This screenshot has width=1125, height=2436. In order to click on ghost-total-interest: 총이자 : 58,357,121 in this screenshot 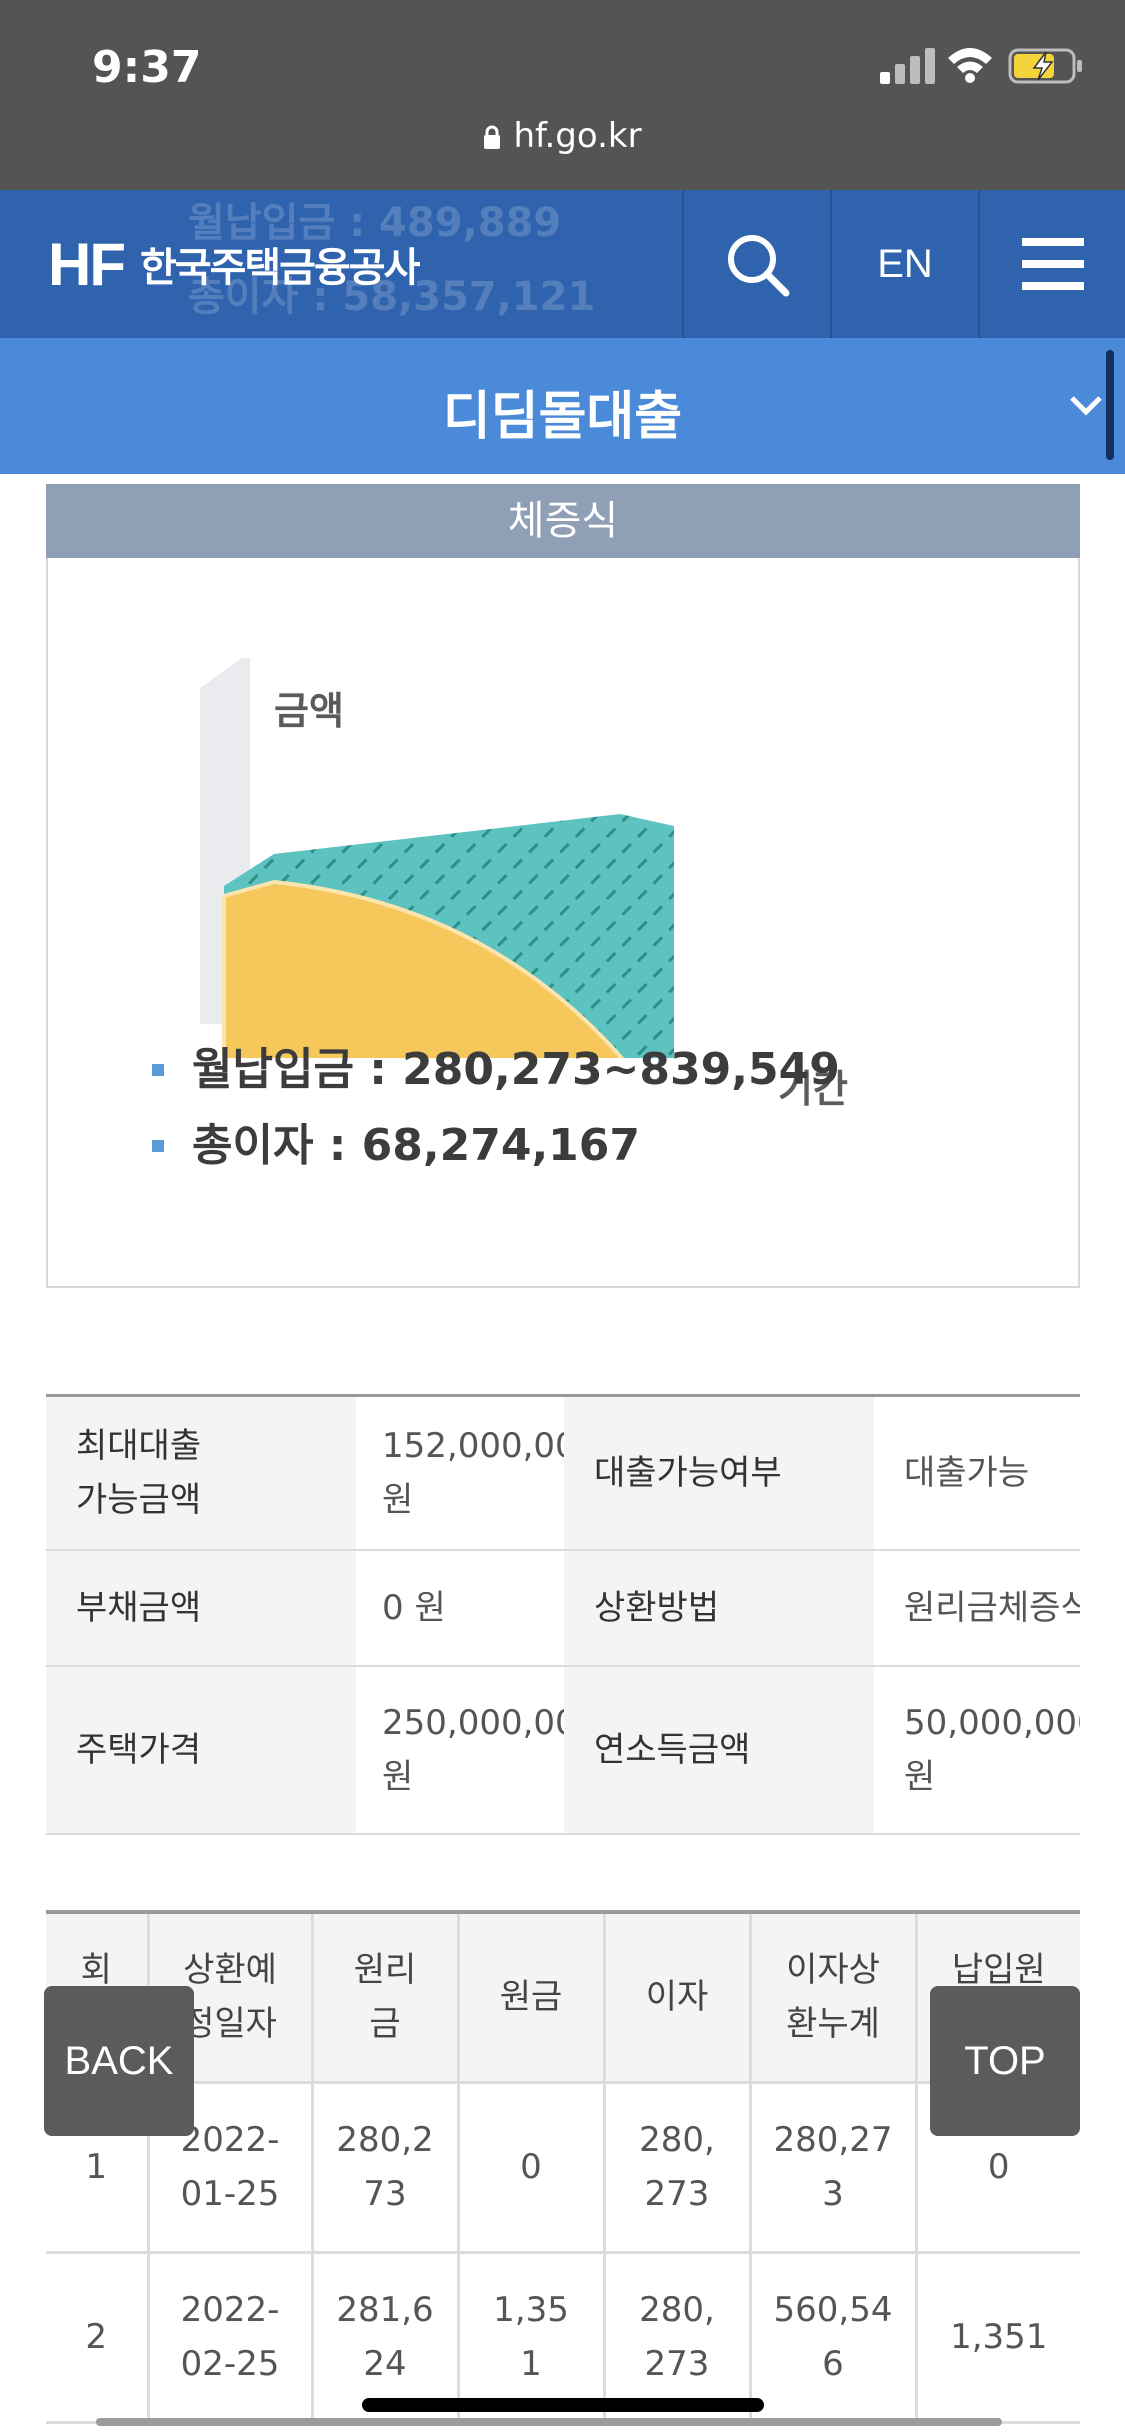, I will do `click(392, 297)`.